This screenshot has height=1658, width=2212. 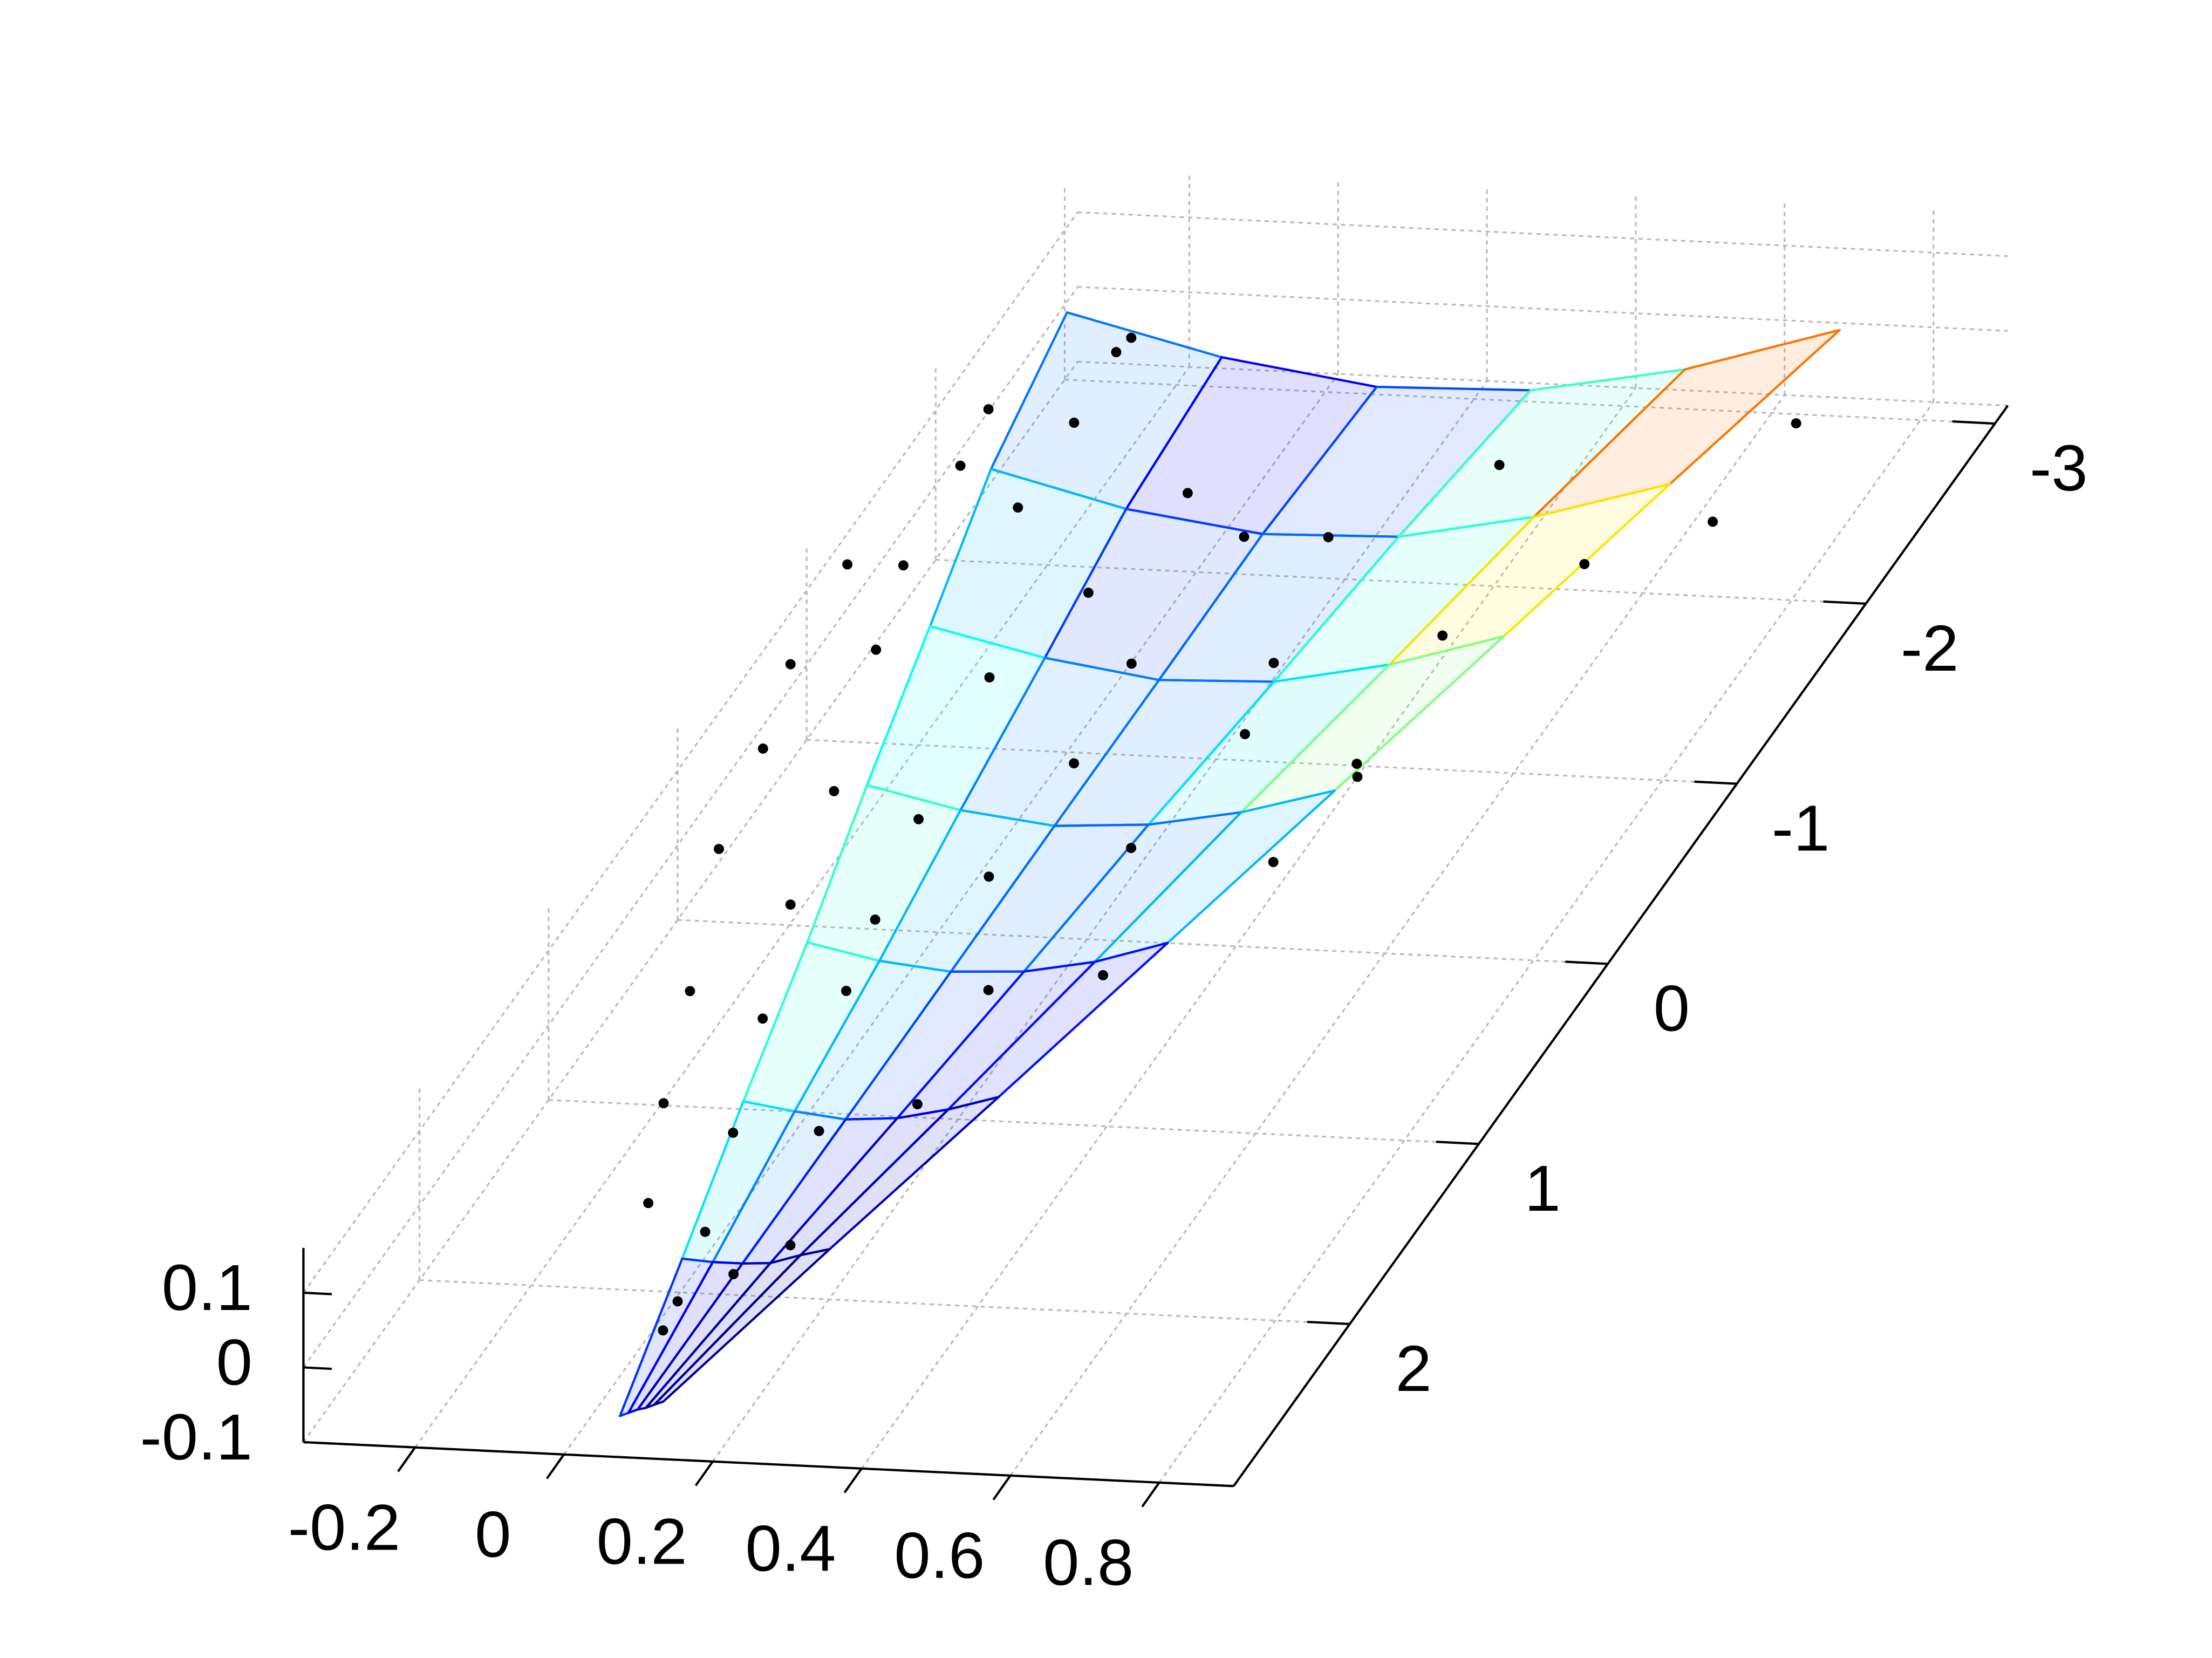 I want to click on z-tick-label: 0, so click(x=234, y=1362).